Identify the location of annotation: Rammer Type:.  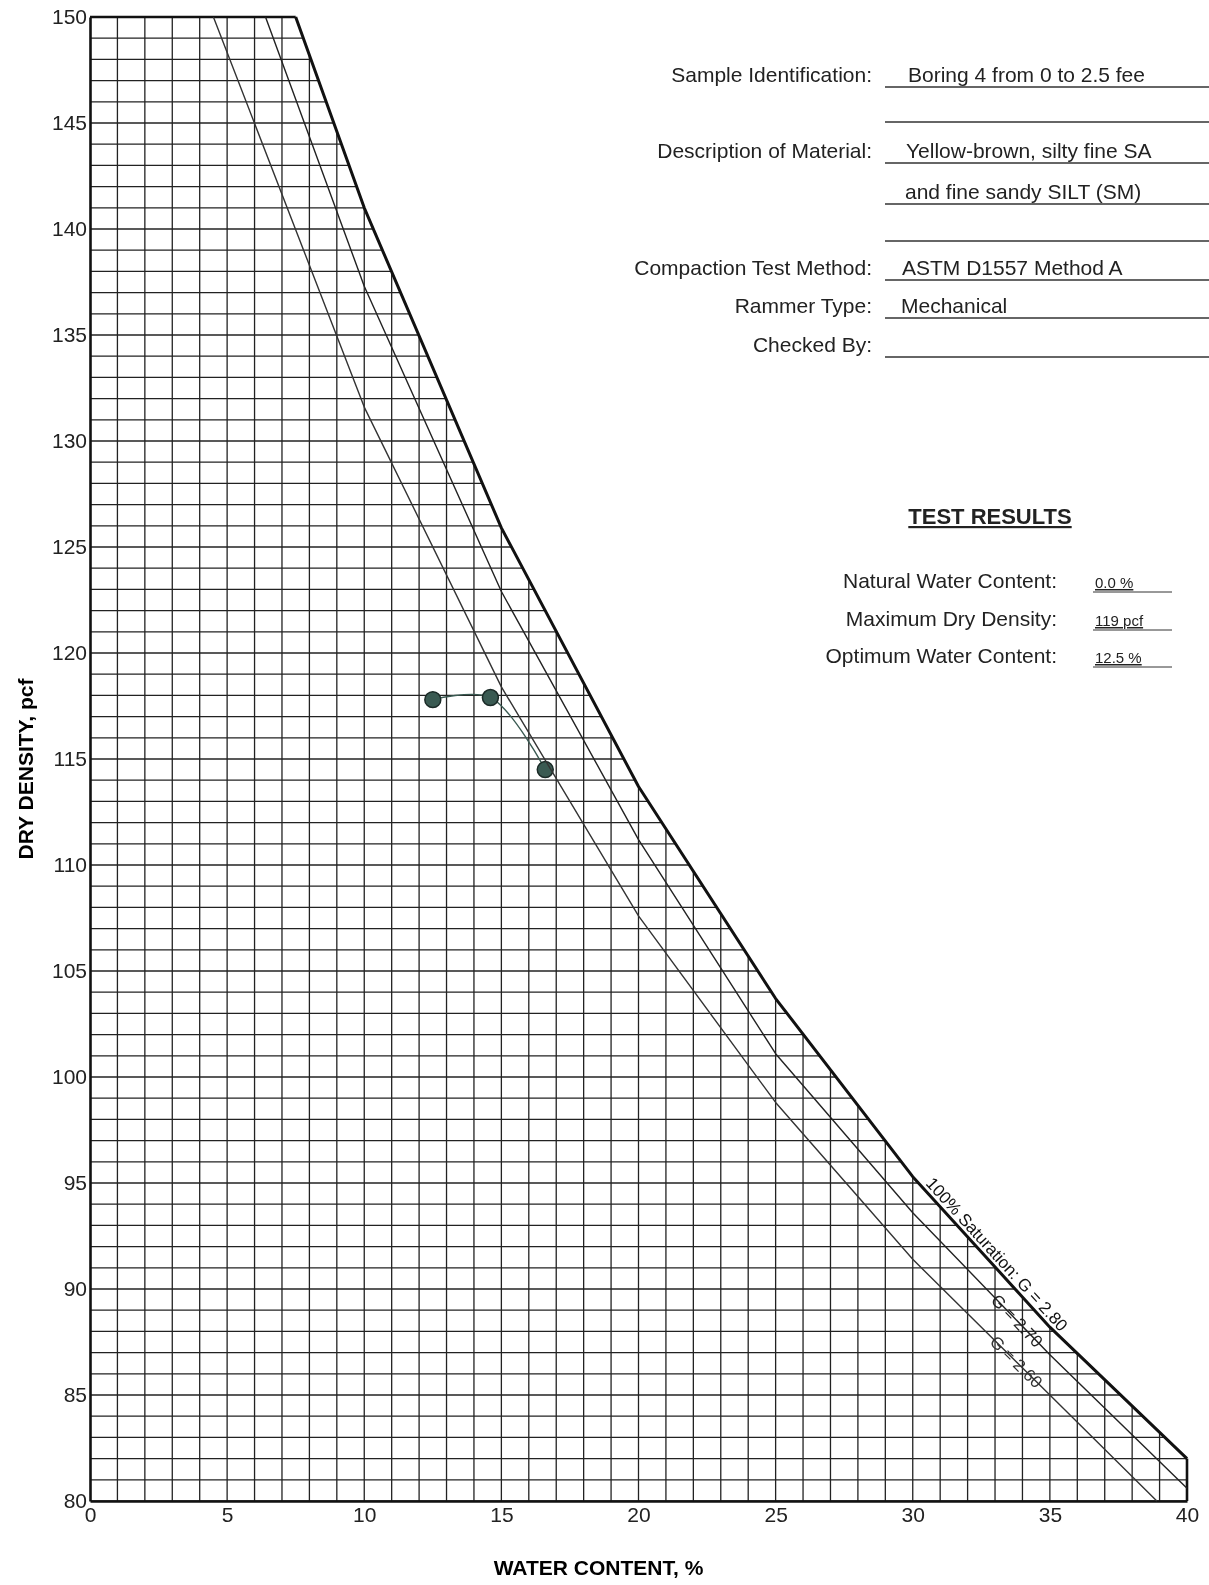
(803, 305).